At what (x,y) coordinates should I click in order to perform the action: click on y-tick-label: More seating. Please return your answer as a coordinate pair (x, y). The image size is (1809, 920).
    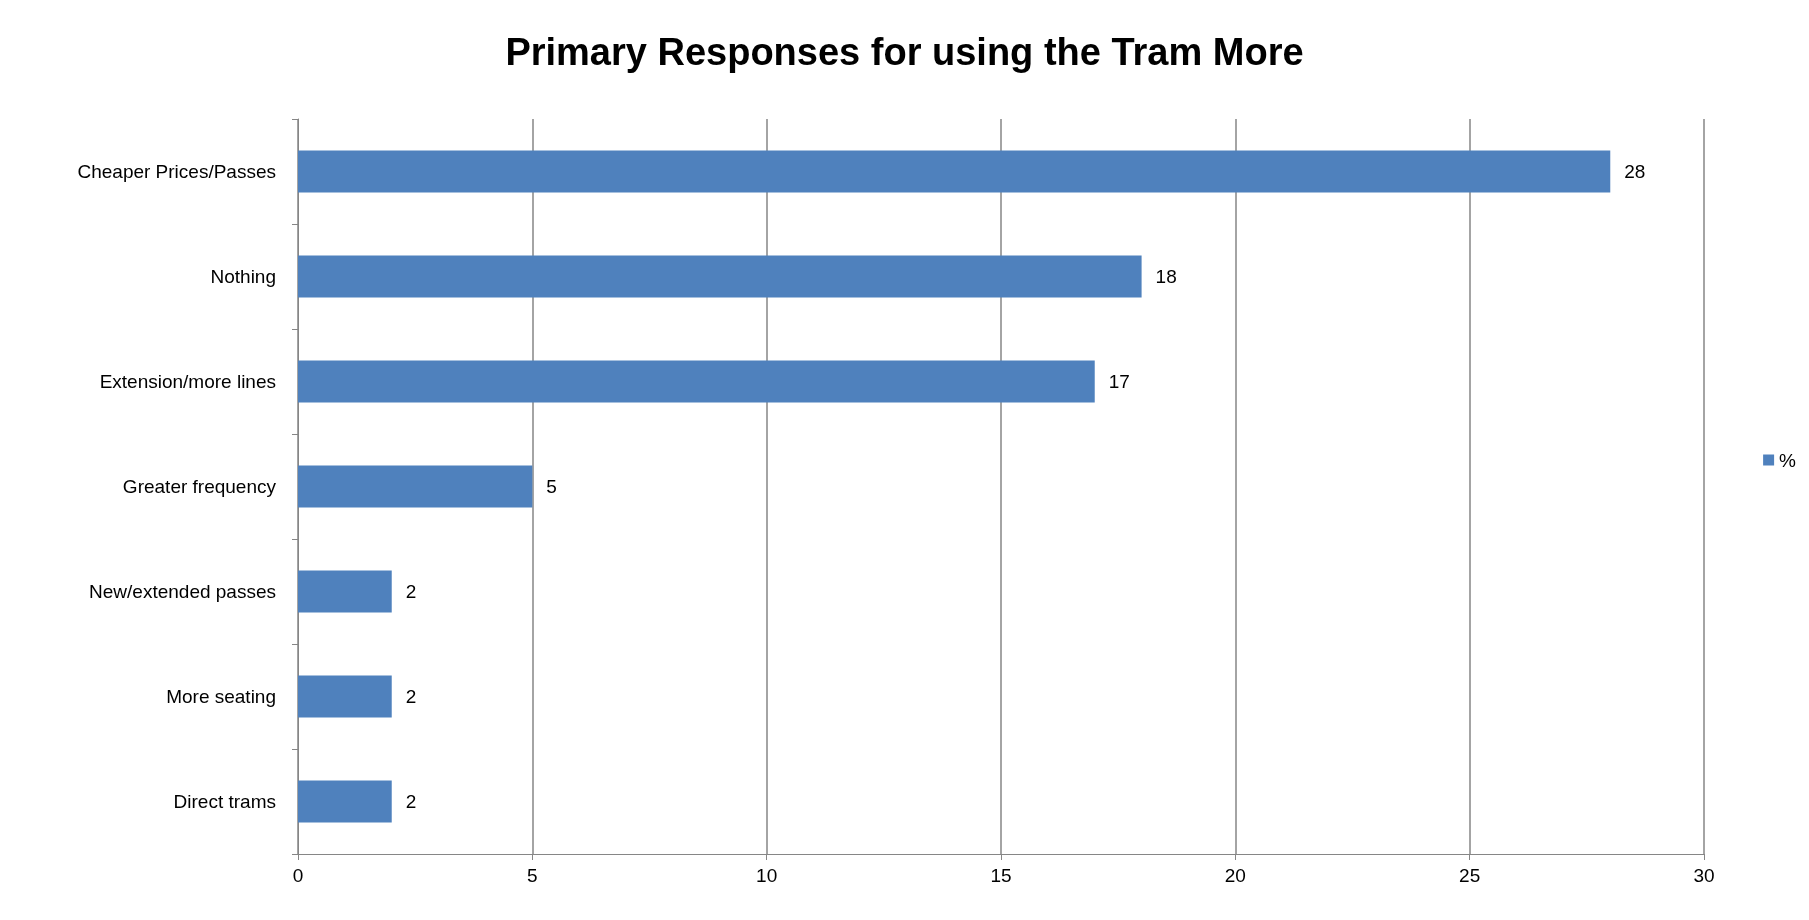
    Looking at the image, I should click on (221, 696).